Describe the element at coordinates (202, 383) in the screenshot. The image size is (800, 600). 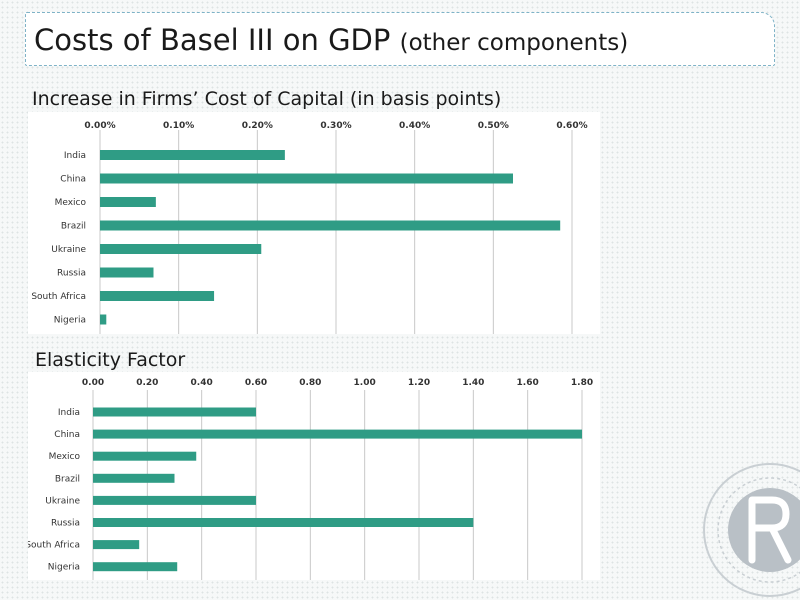
I see `tick-label: 0.40` at that location.